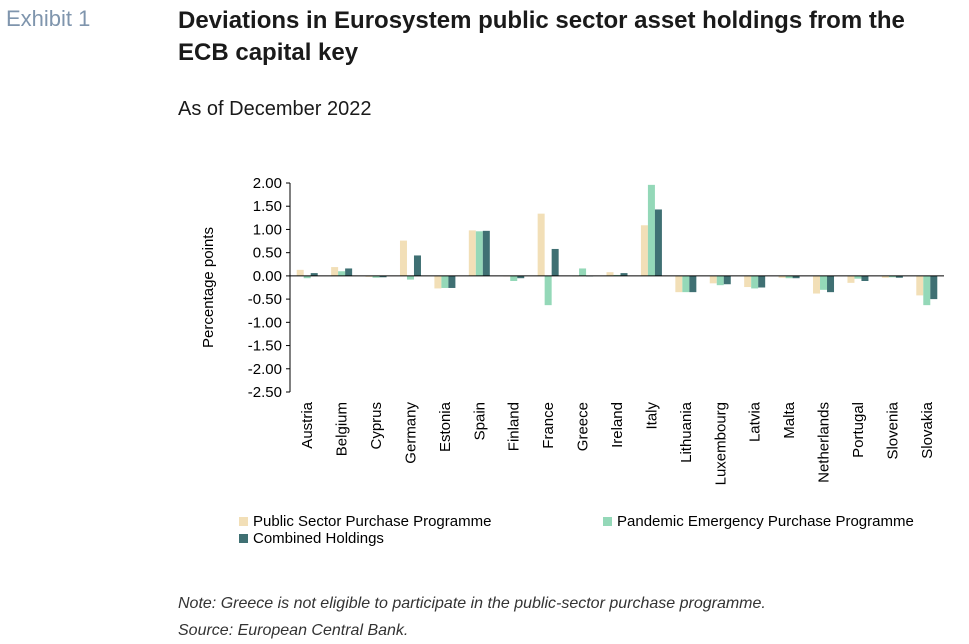  Describe the element at coordinates (720, 443) in the screenshot. I see `x-tick-label: Luxembourg` at that location.